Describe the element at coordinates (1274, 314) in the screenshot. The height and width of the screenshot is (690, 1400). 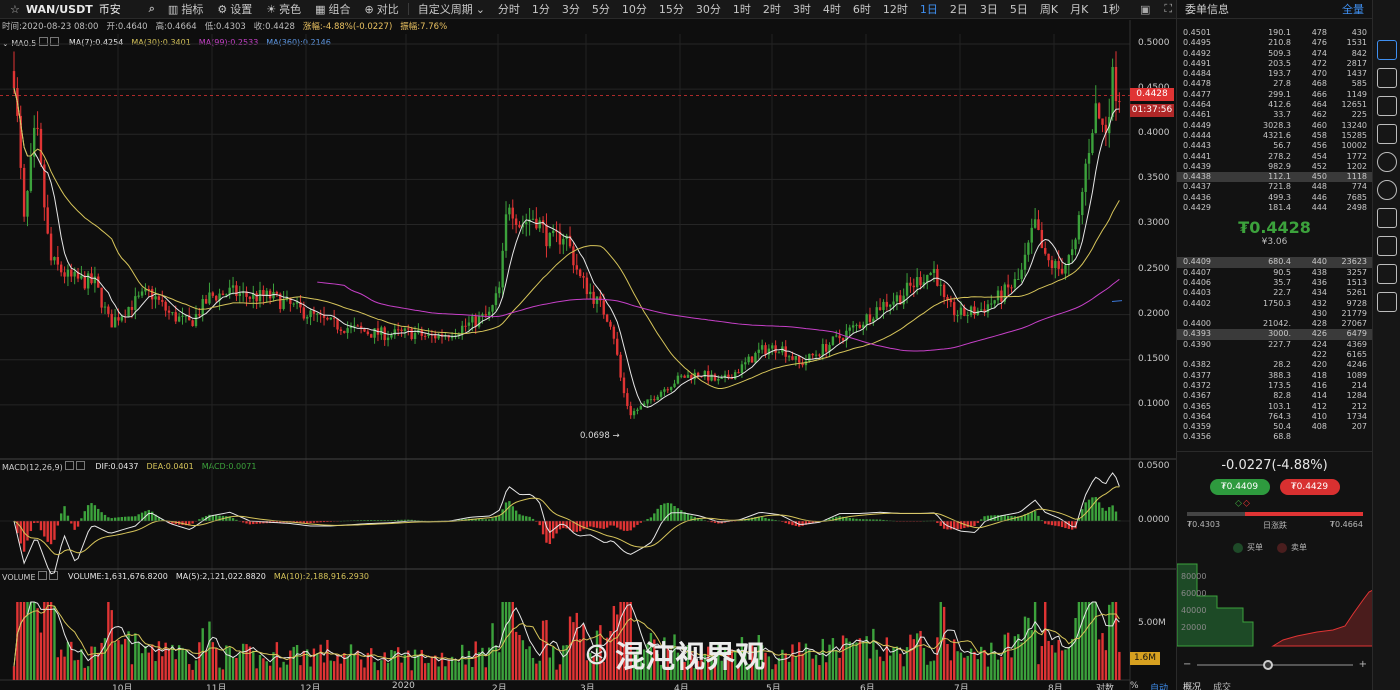
I see `bid-row: 430 21779` at that location.